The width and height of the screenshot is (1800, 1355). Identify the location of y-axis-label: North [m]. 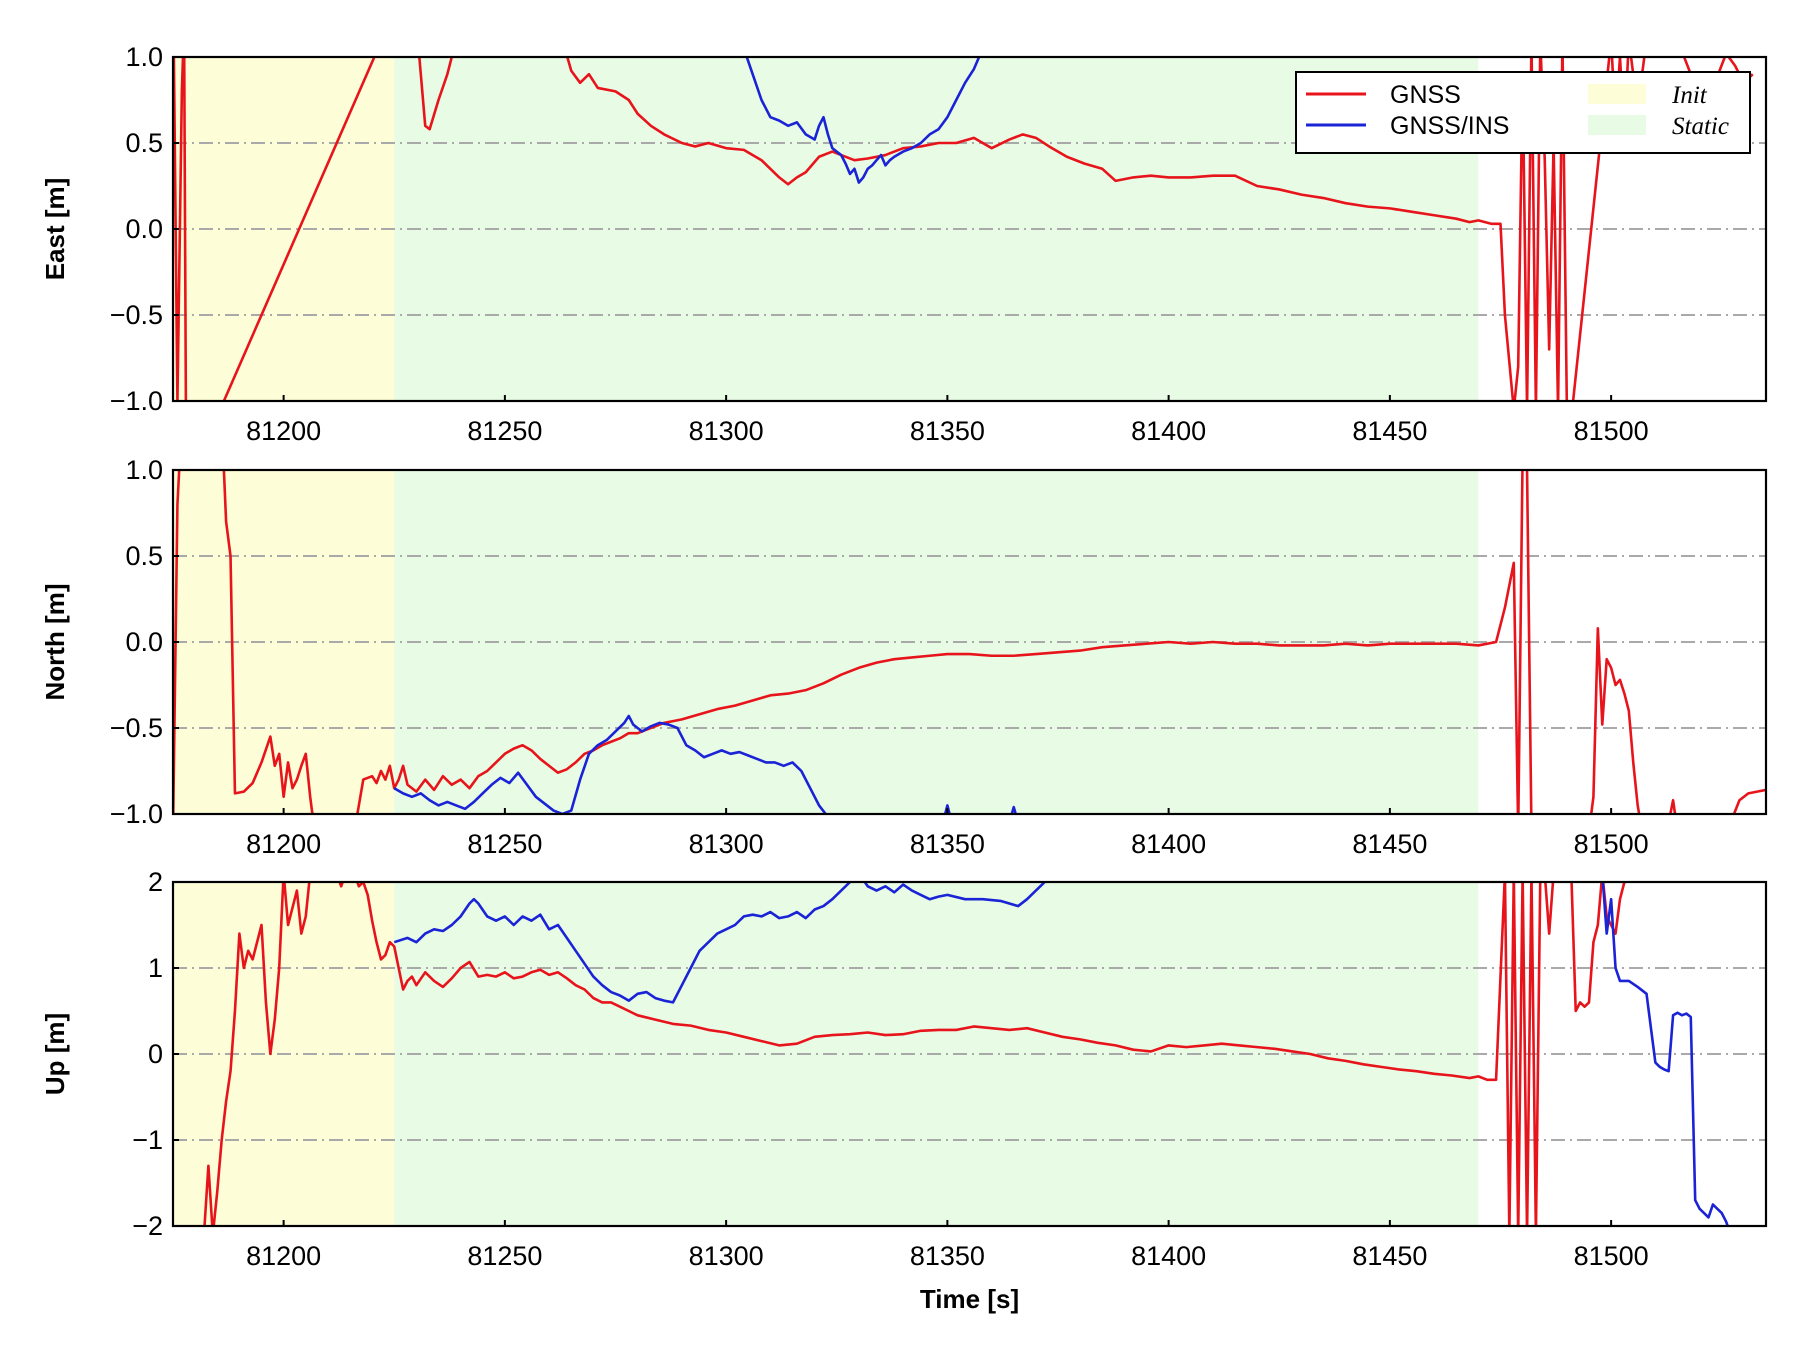
(55, 642).